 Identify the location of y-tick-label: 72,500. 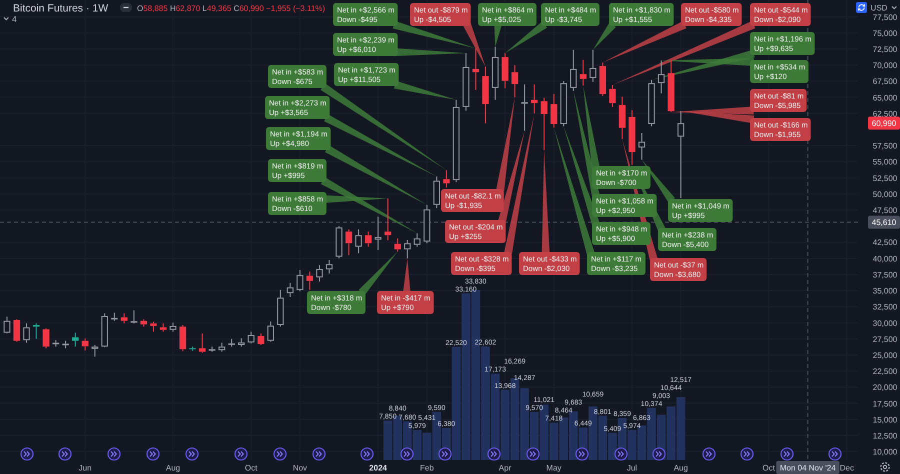
(885, 49).